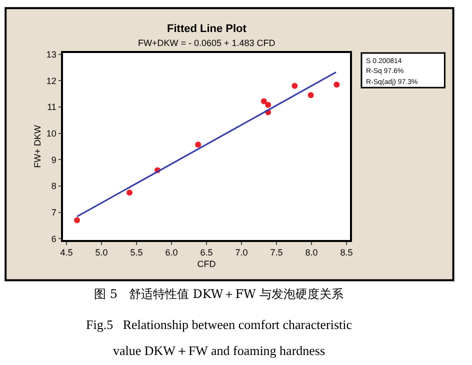  I want to click on x-tick-label: 4.5, so click(66, 253).